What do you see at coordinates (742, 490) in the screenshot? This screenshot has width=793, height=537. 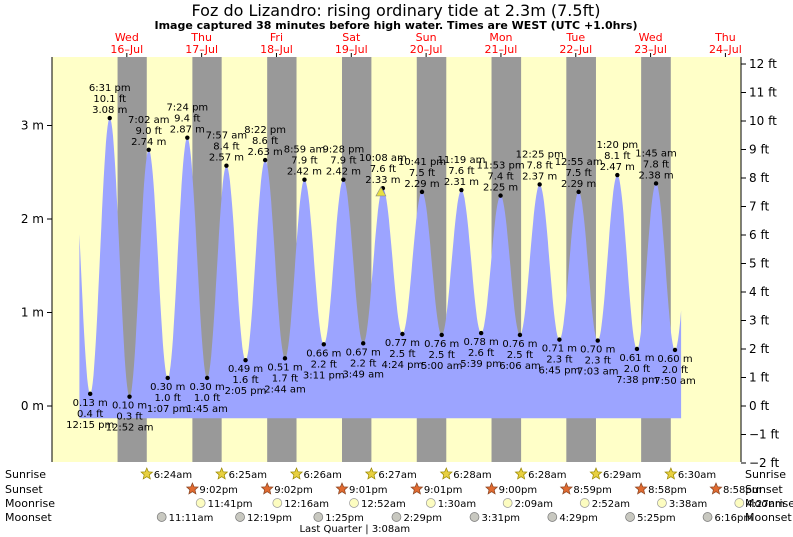 I see `sunset-time: 8:58pm` at bounding box center [742, 490].